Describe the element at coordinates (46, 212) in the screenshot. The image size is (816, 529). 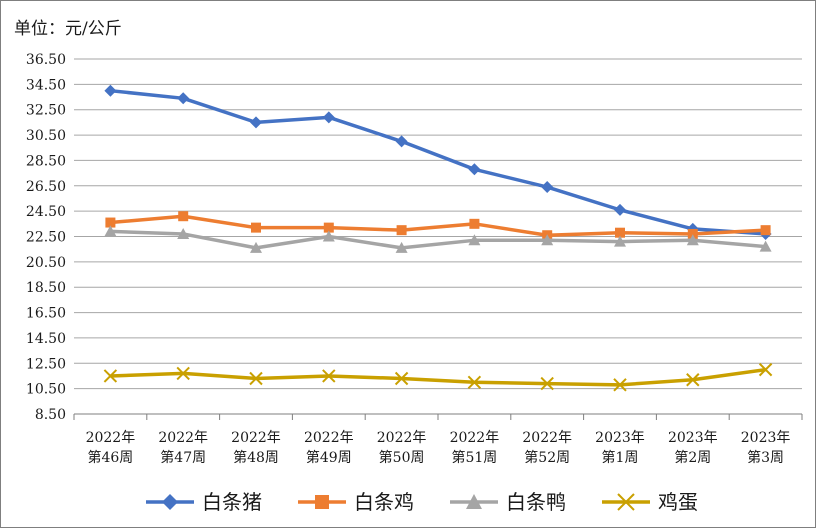
I see `y-tick-label: 24.50` at that location.